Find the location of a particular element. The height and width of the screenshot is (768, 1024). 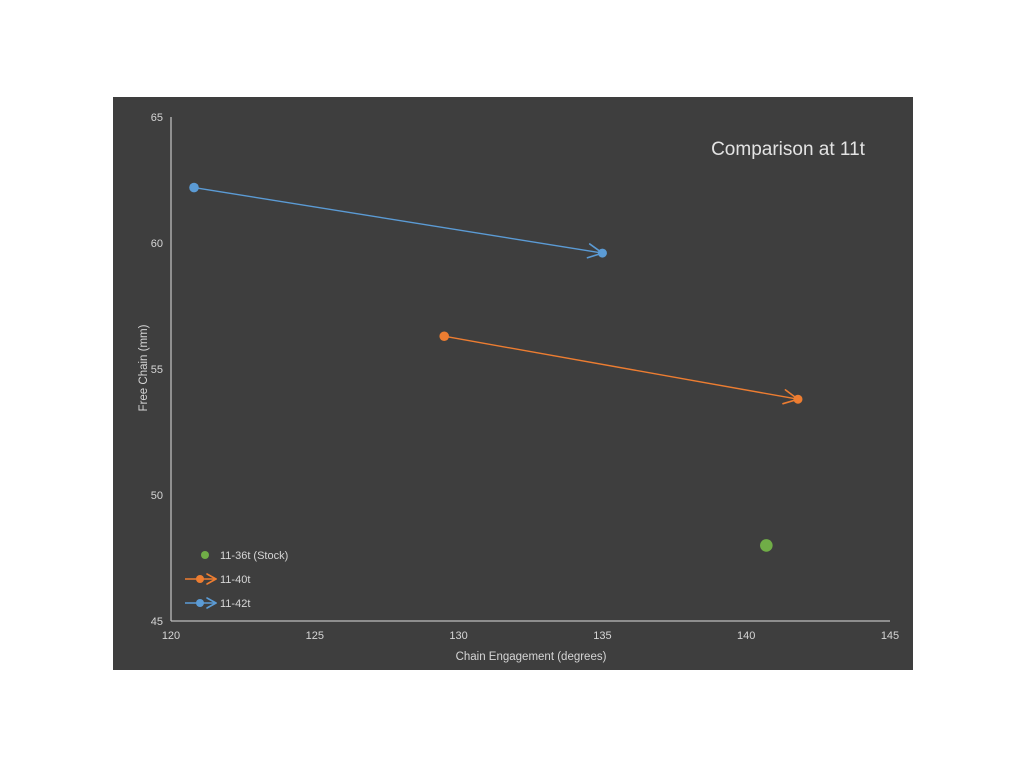

y-tick-label: 60 is located at coordinates (157, 244).